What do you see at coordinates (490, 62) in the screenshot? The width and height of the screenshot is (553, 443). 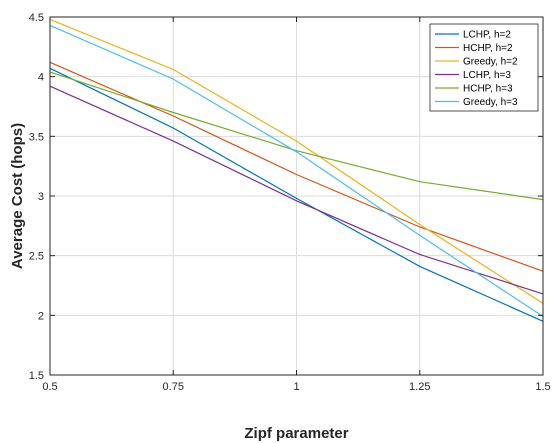 I see `legend-entry: Greedy, h=2` at bounding box center [490, 62].